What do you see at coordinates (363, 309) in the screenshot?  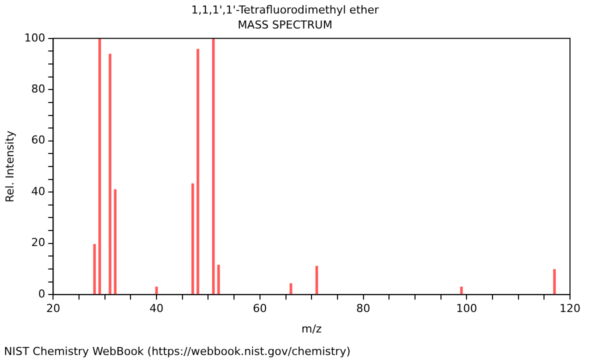 I see `x-tick-label: 80` at bounding box center [363, 309].